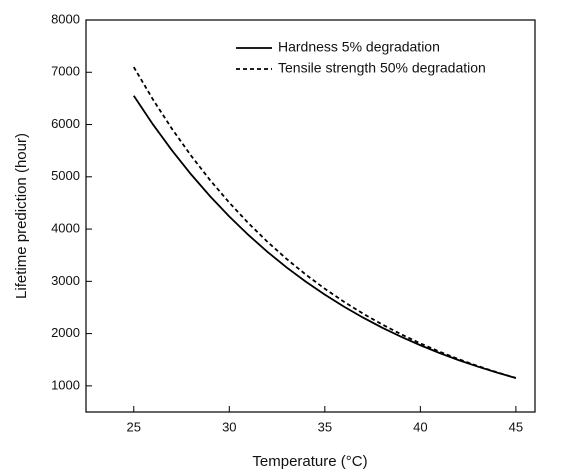 The width and height of the screenshot is (563, 472). I want to click on y-tick-label: 8000, so click(65, 18).